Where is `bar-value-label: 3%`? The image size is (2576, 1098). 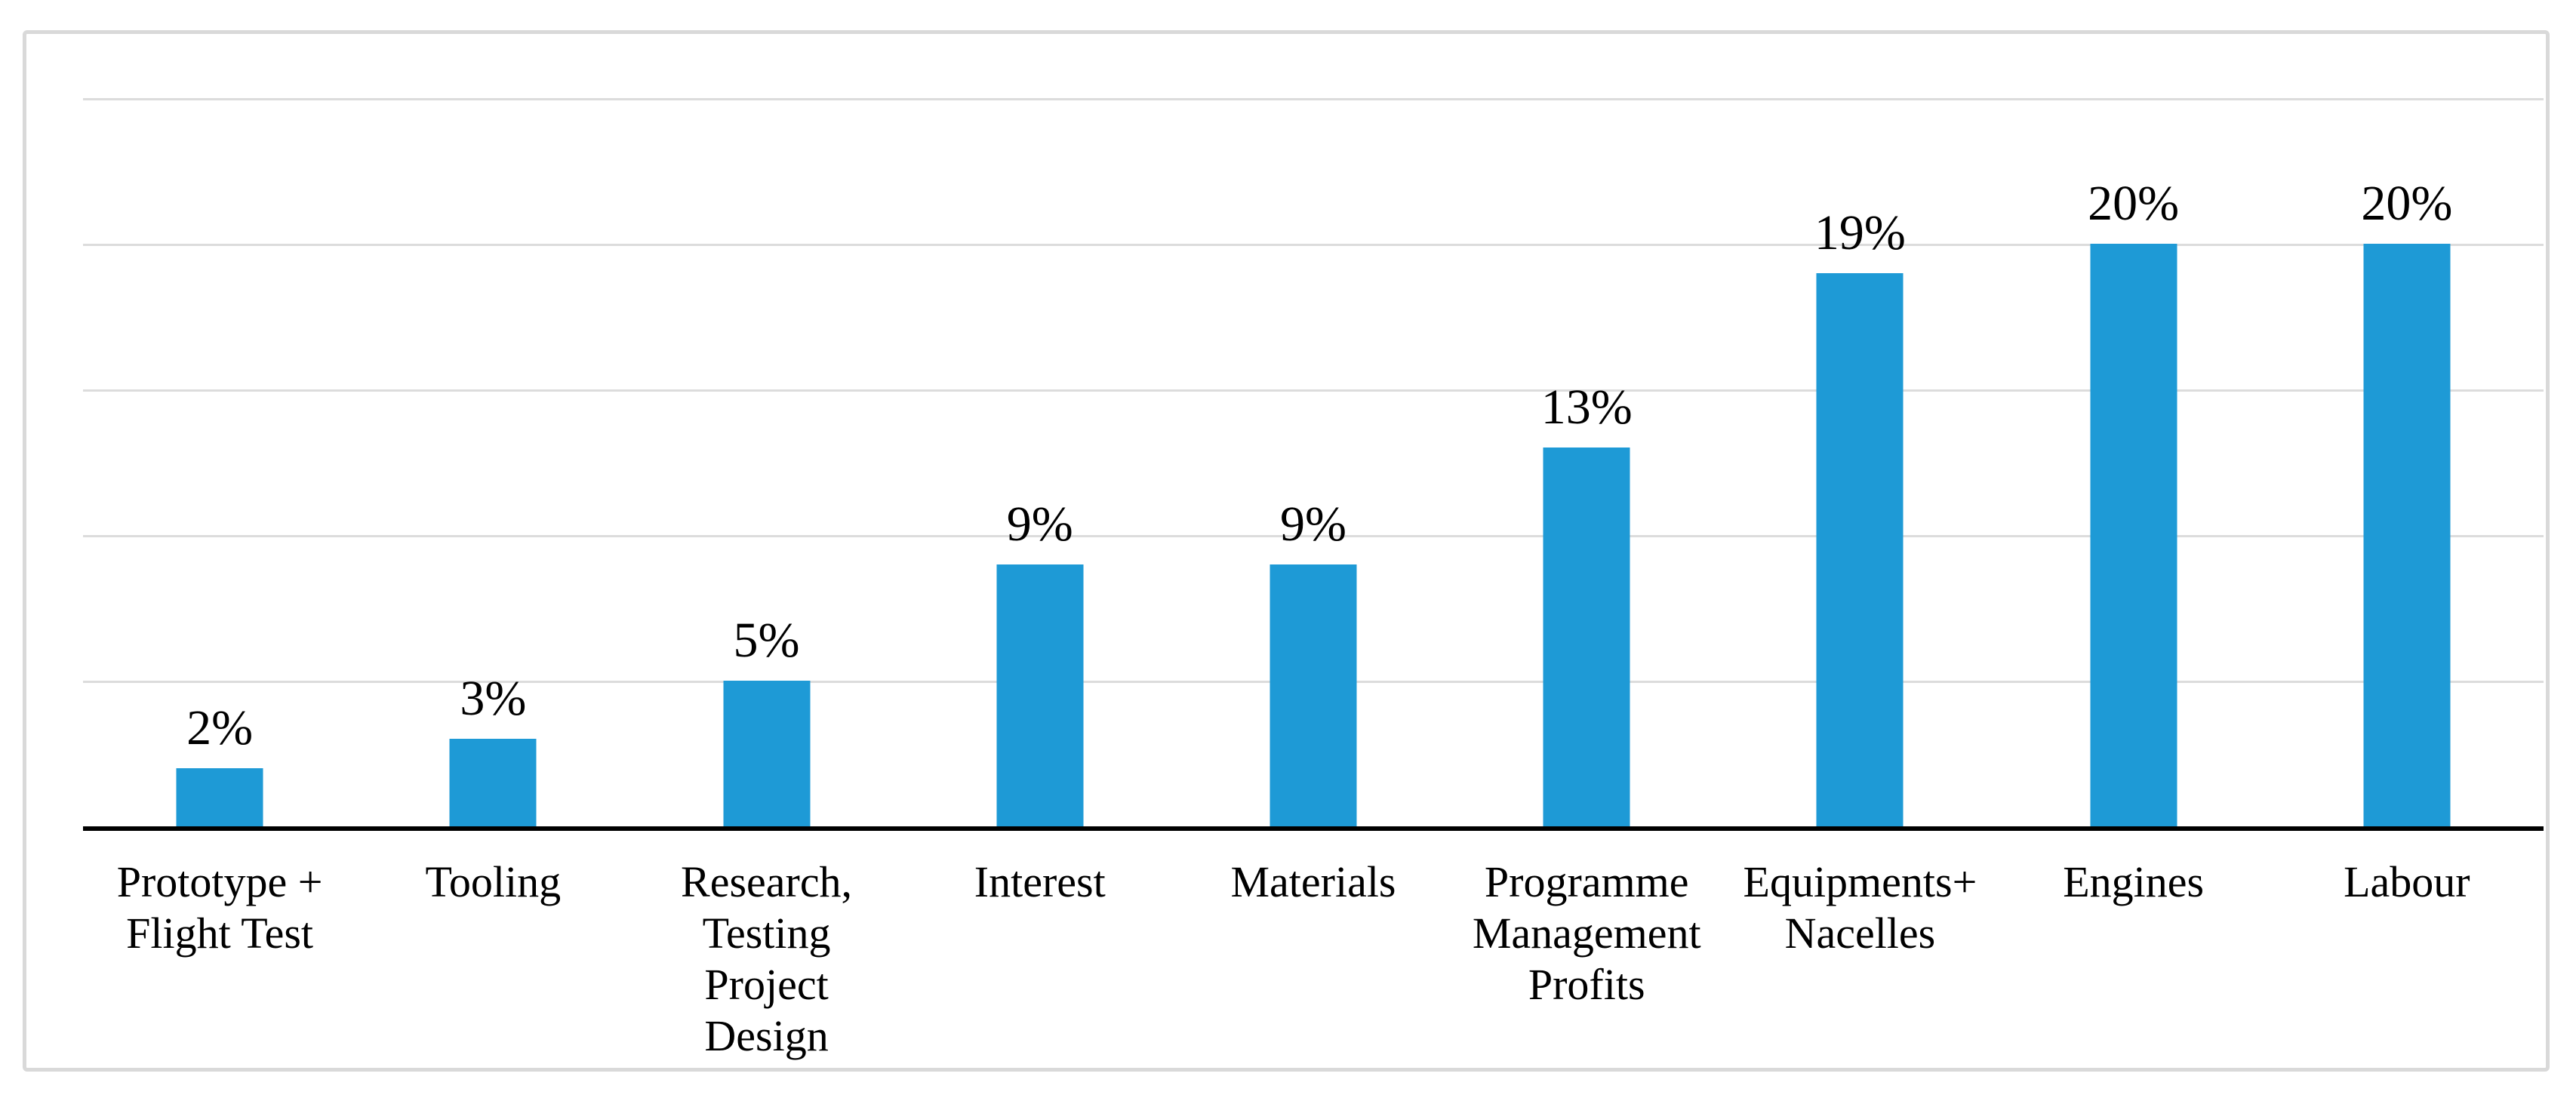
bar-value-label: 3% is located at coordinates (493, 699).